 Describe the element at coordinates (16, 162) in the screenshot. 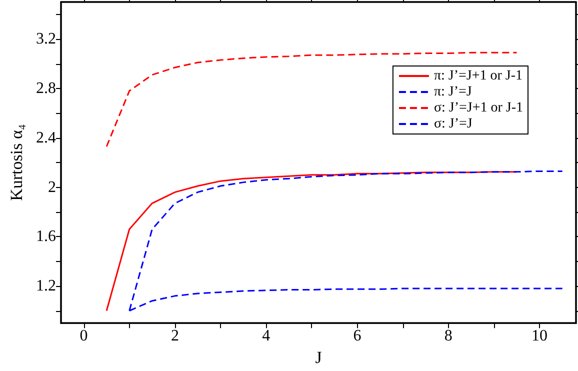

I see `y-axis-title: Kurtosis α₄` at that location.